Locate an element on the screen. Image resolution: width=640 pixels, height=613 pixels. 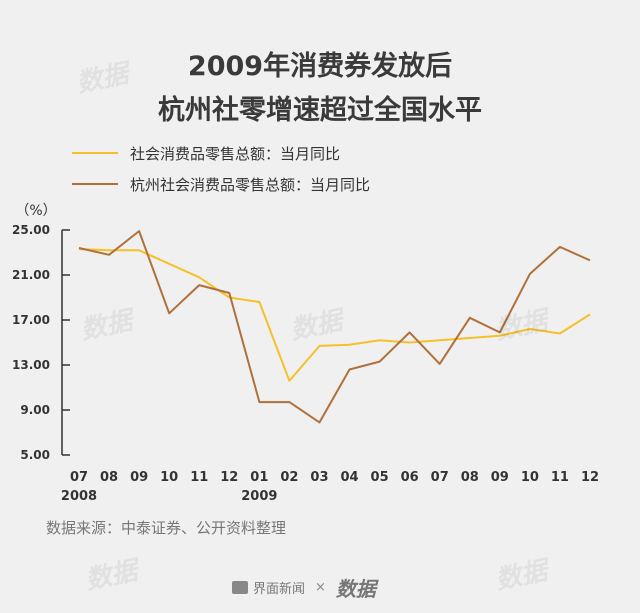
chart-title-line2: 杭州社零增速超过全国水平 is located at coordinates (320, 110).